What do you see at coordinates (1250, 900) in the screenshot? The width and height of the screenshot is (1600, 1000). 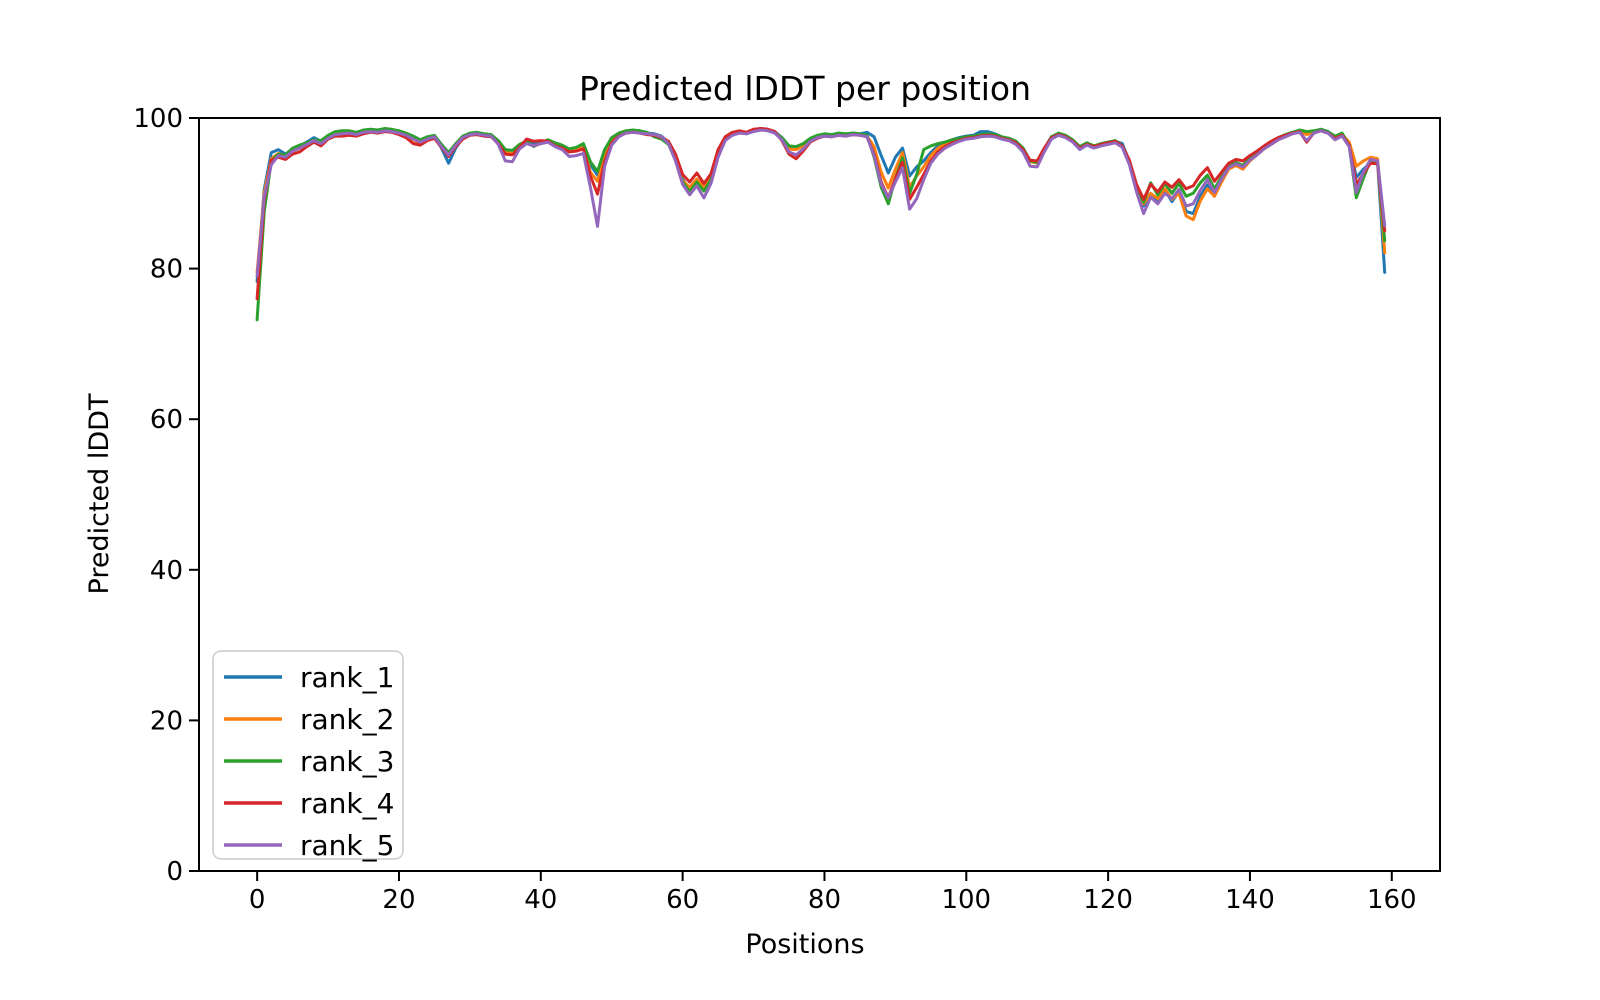 I see `x-tick-label: 140` at bounding box center [1250, 900].